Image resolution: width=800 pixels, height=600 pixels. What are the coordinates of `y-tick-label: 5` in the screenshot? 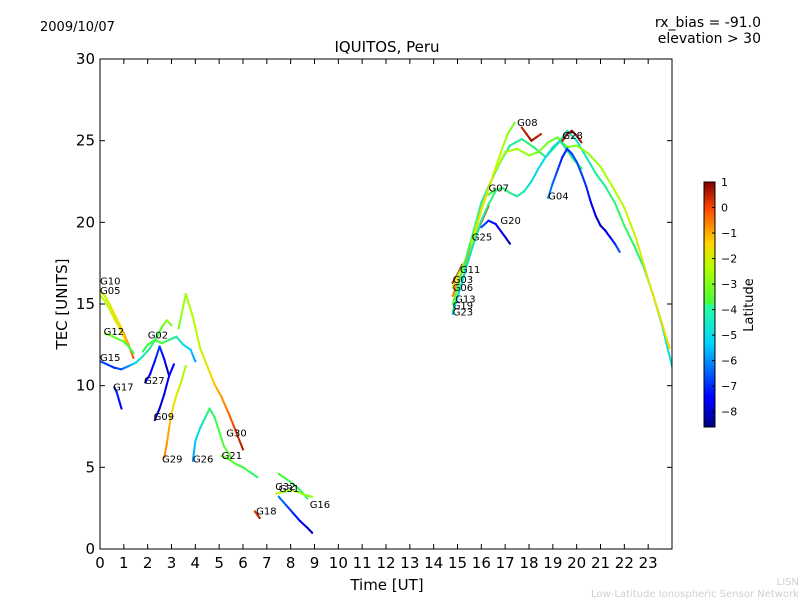 It's located at (90, 467).